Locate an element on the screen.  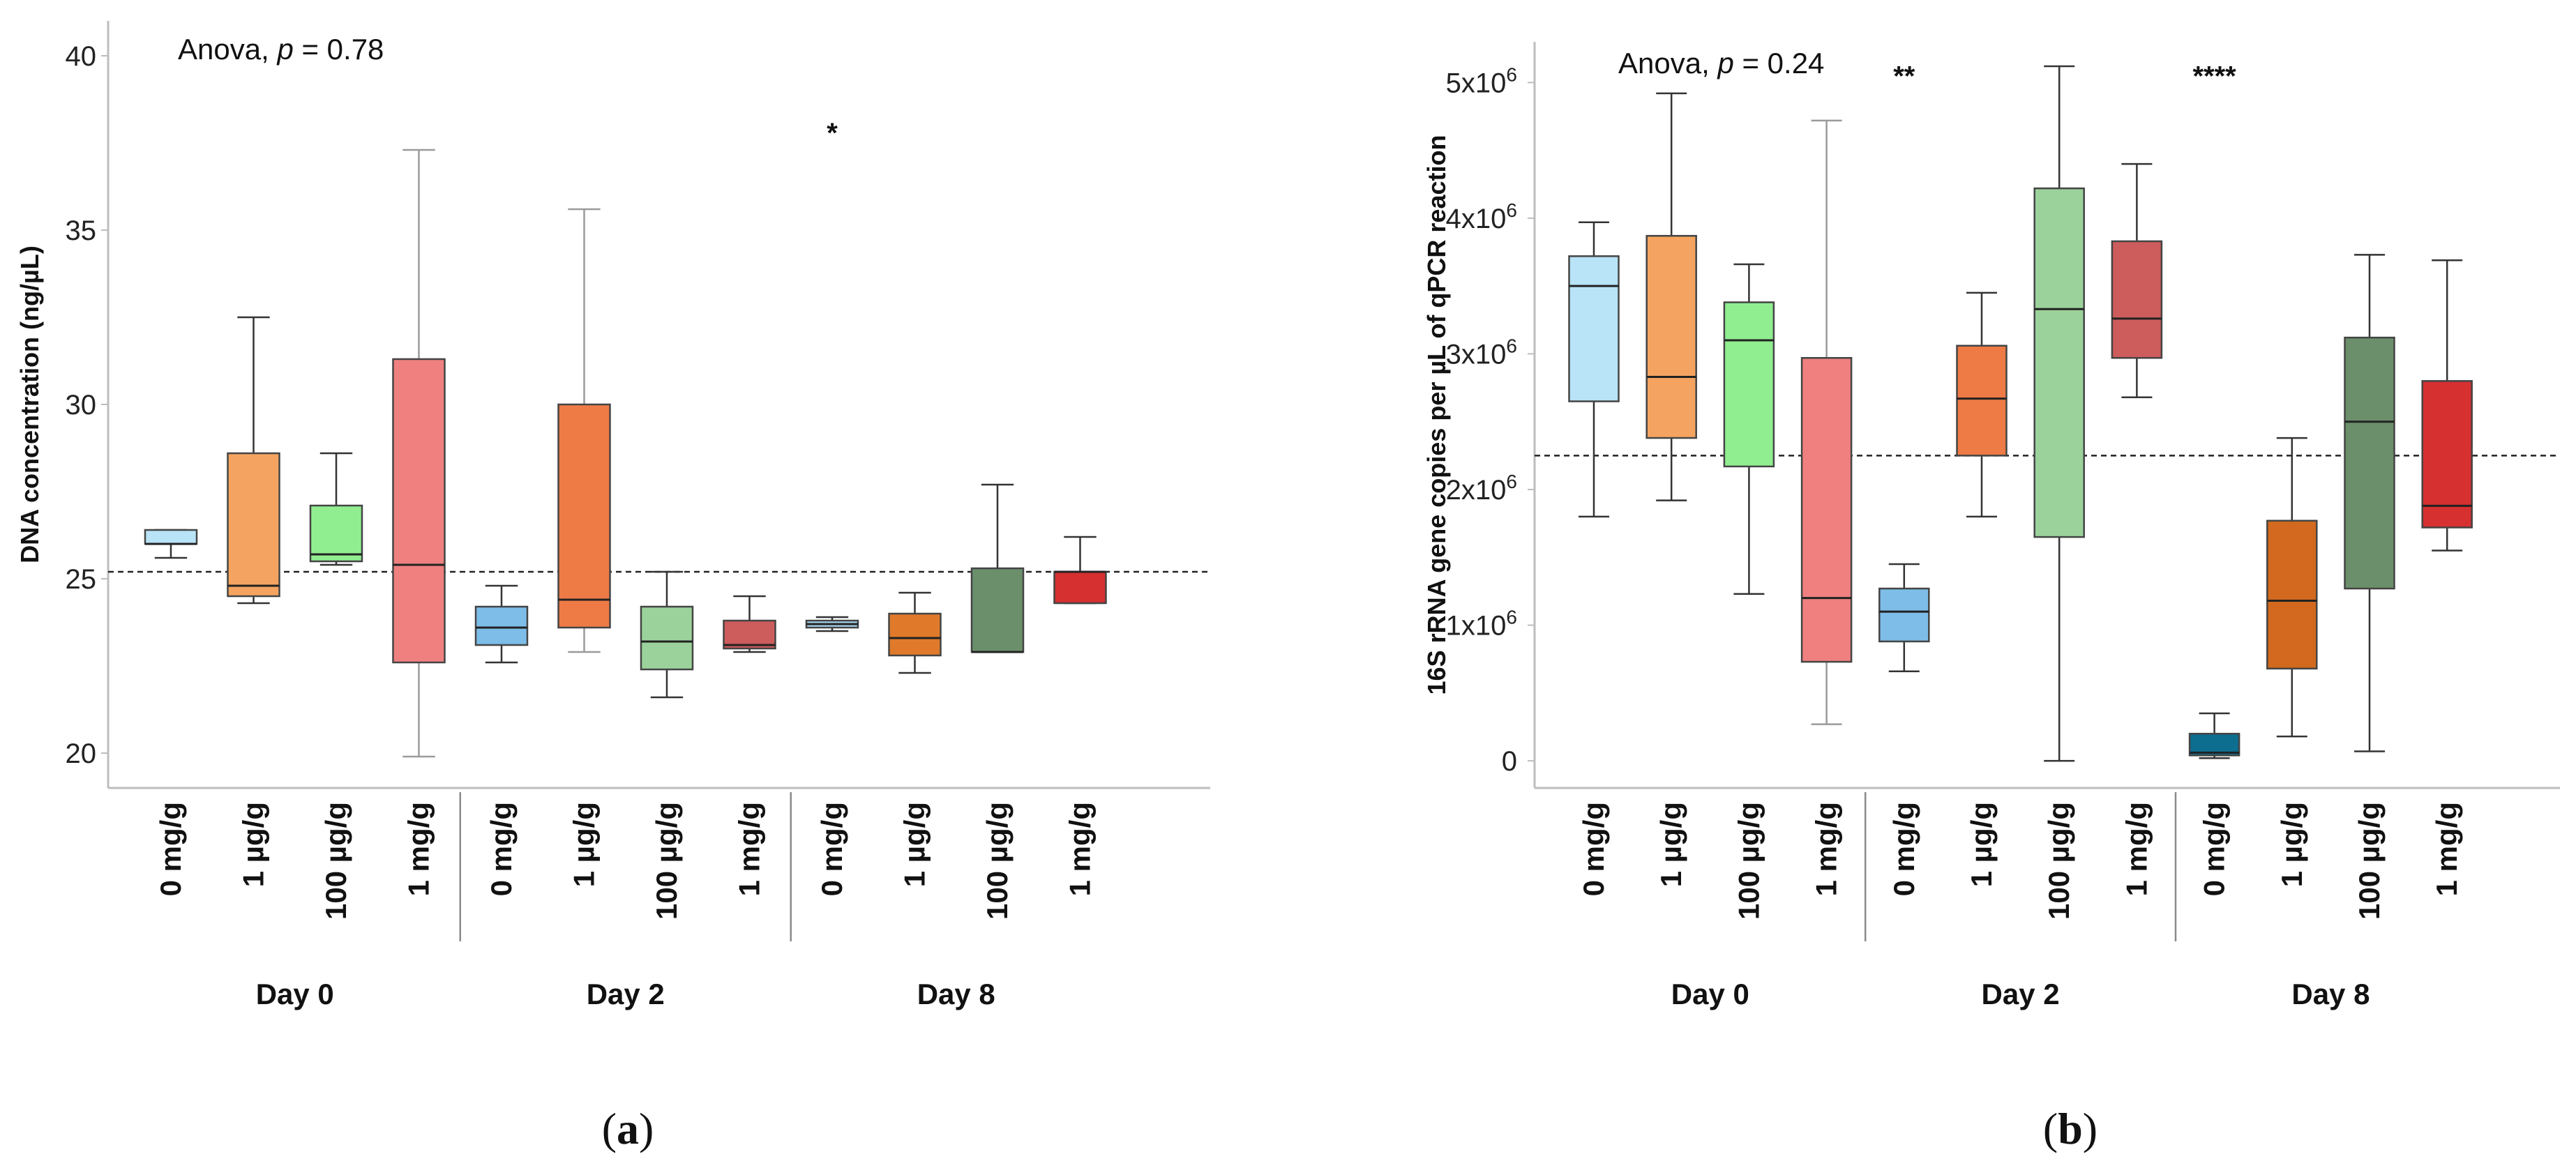
y-tick-label: 3x10⁶ is located at coordinates (1481, 353).